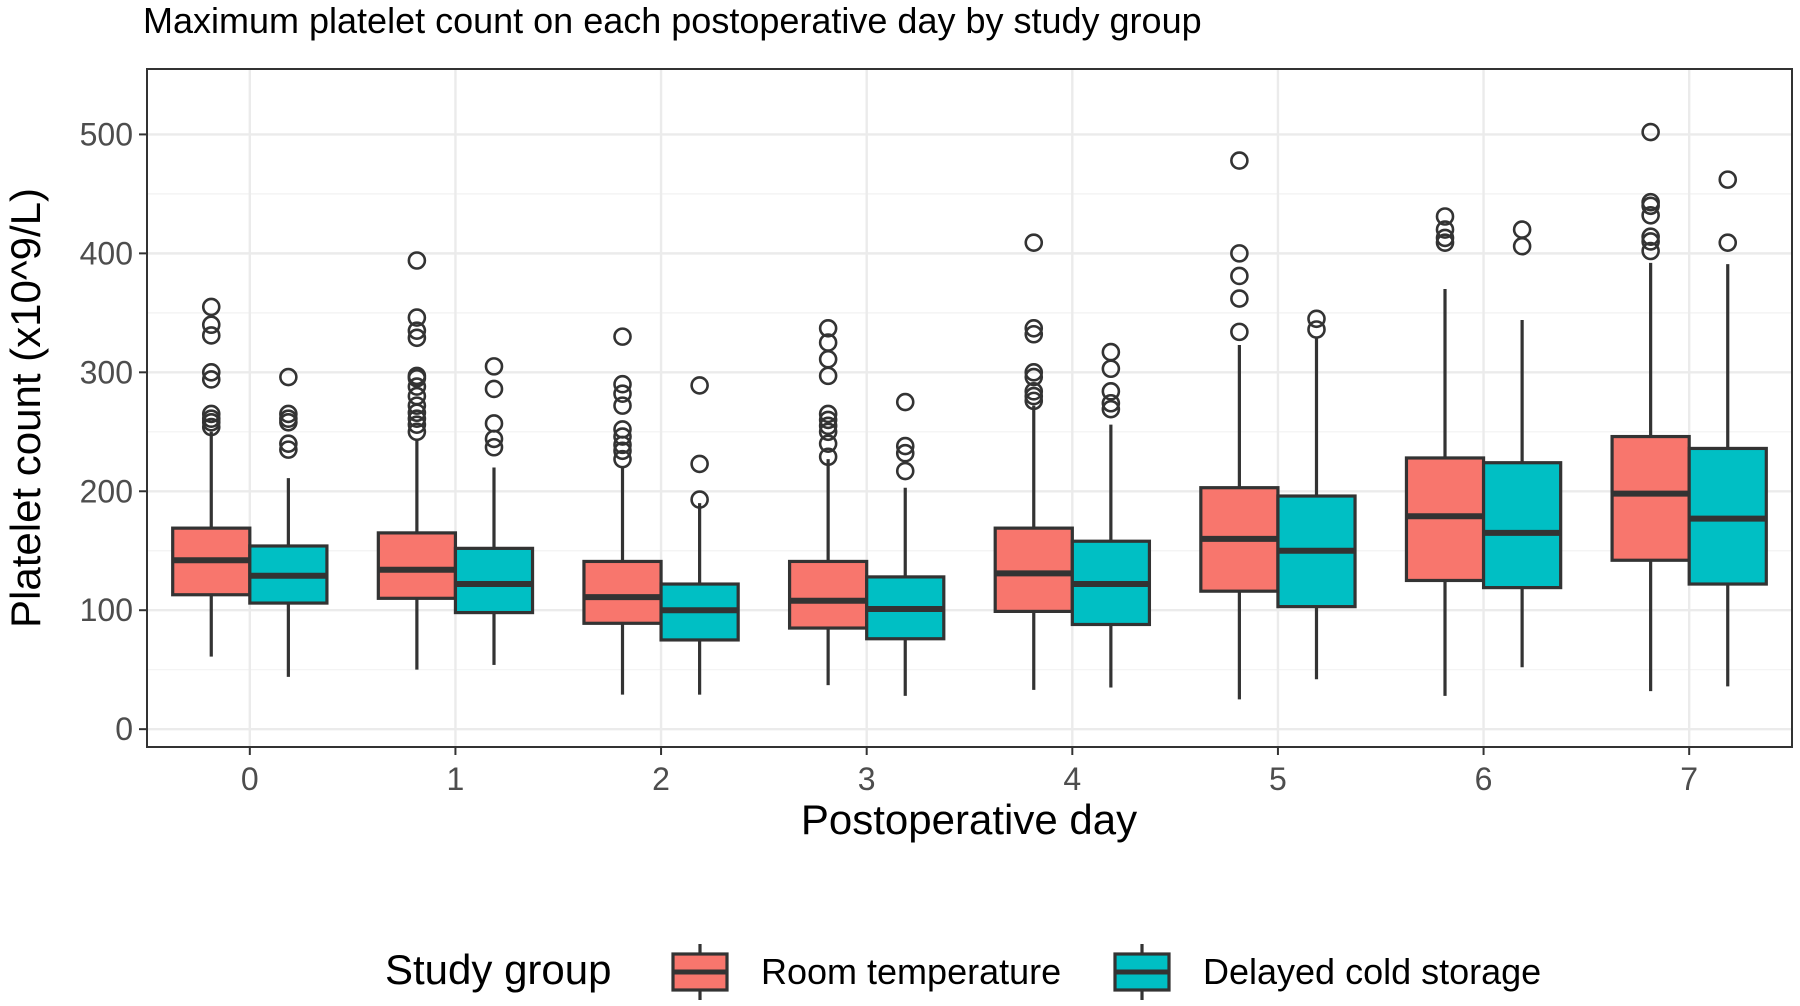 The width and height of the screenshot is (1800, 1006). Describe the element at coordinates (911, 971) in the screenshot. I see `legend-label: Room temperature` at that location.